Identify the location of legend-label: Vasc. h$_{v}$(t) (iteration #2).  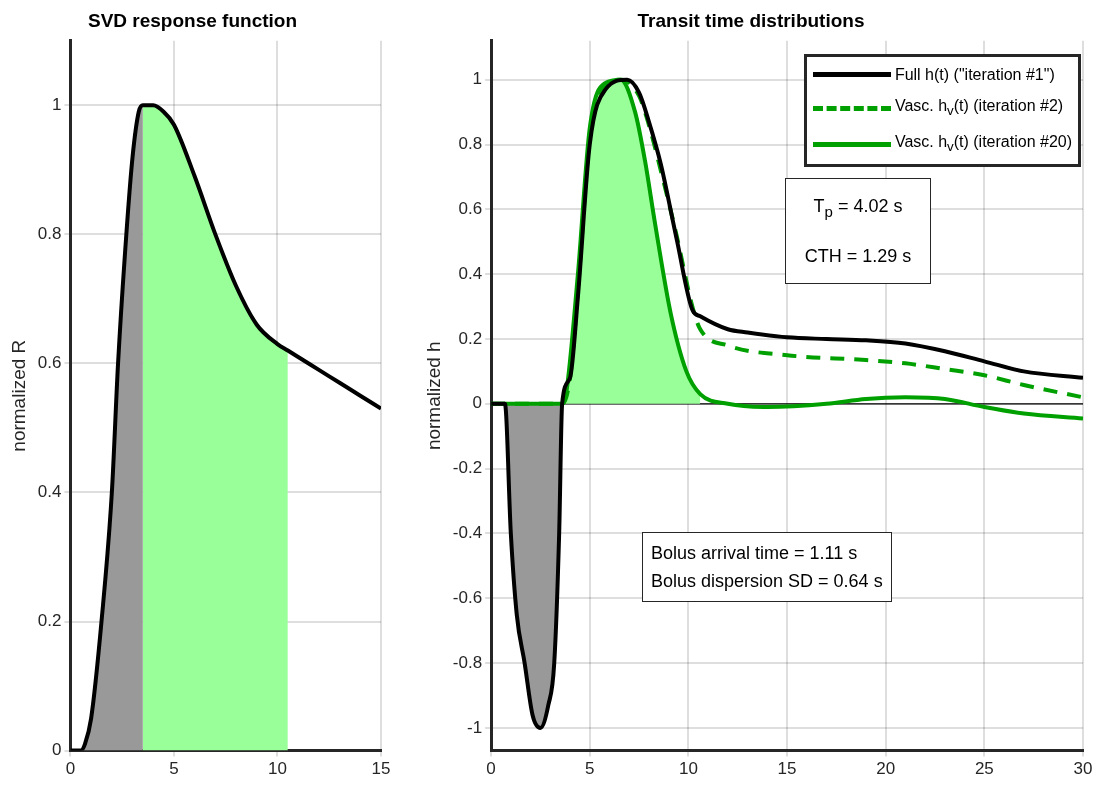
(979, 108).